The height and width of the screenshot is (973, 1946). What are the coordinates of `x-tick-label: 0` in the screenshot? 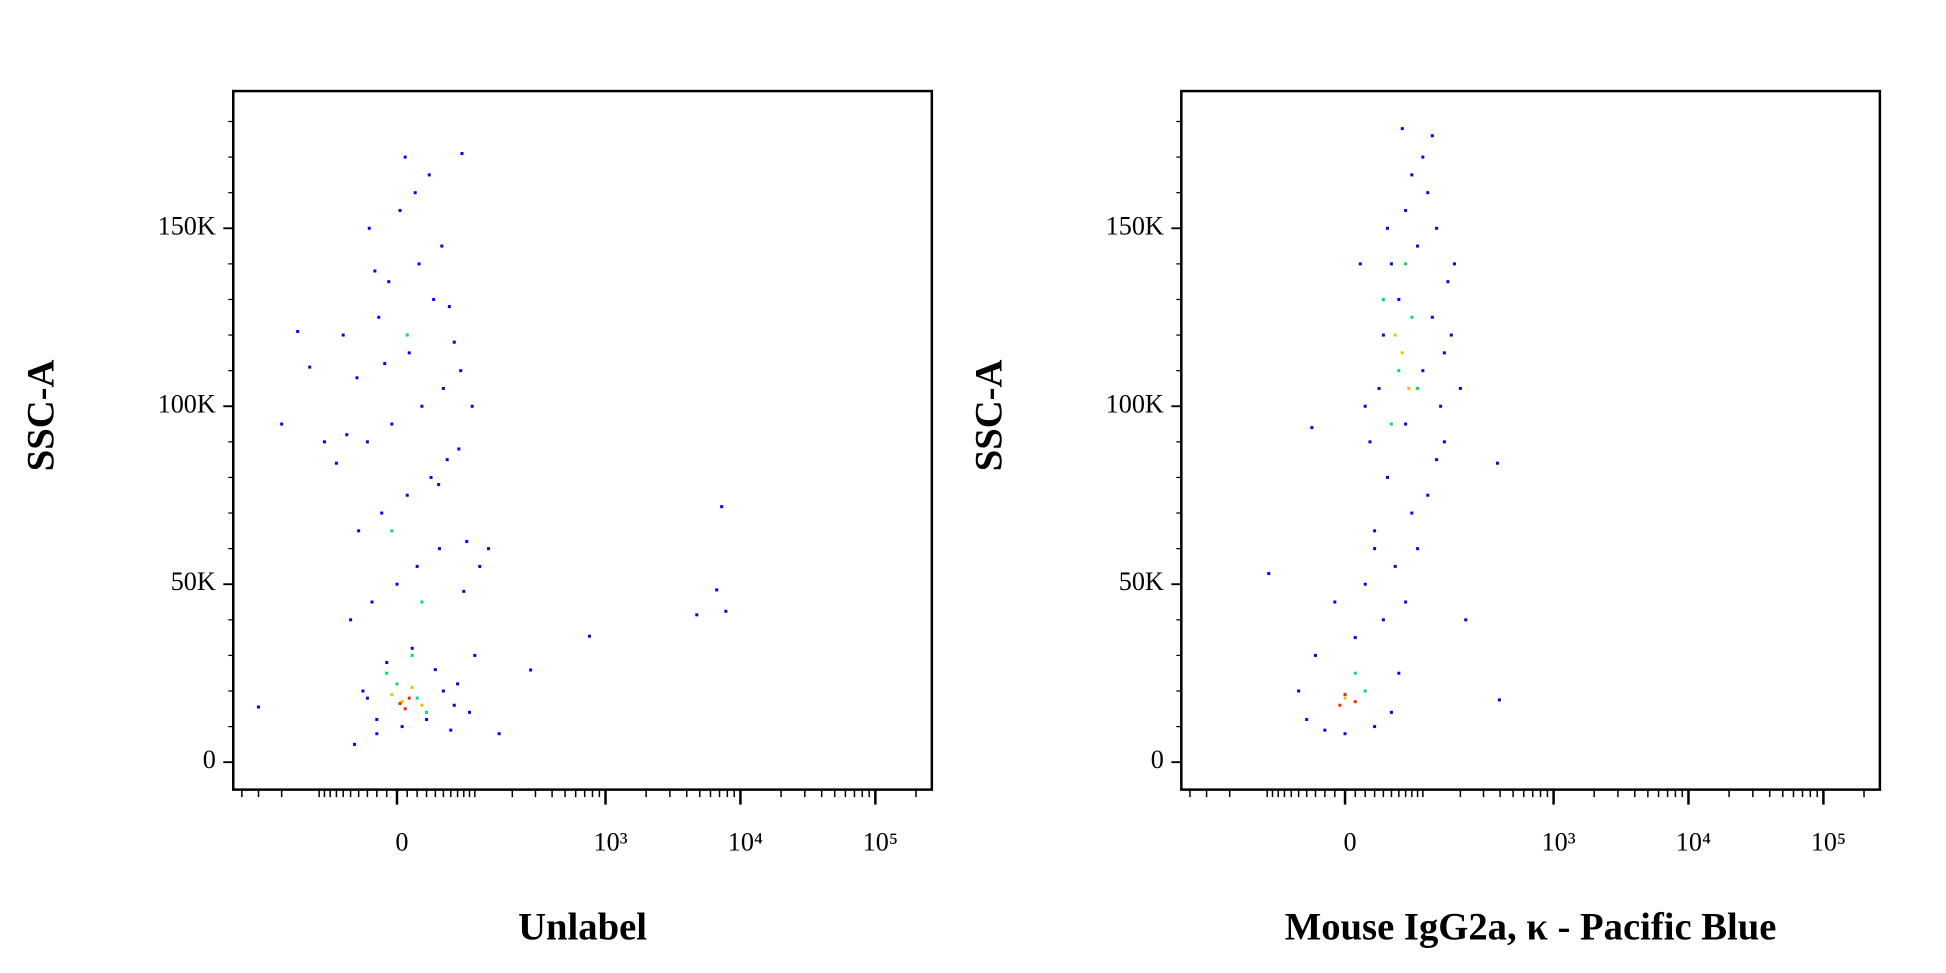 It's located at (401, 842).